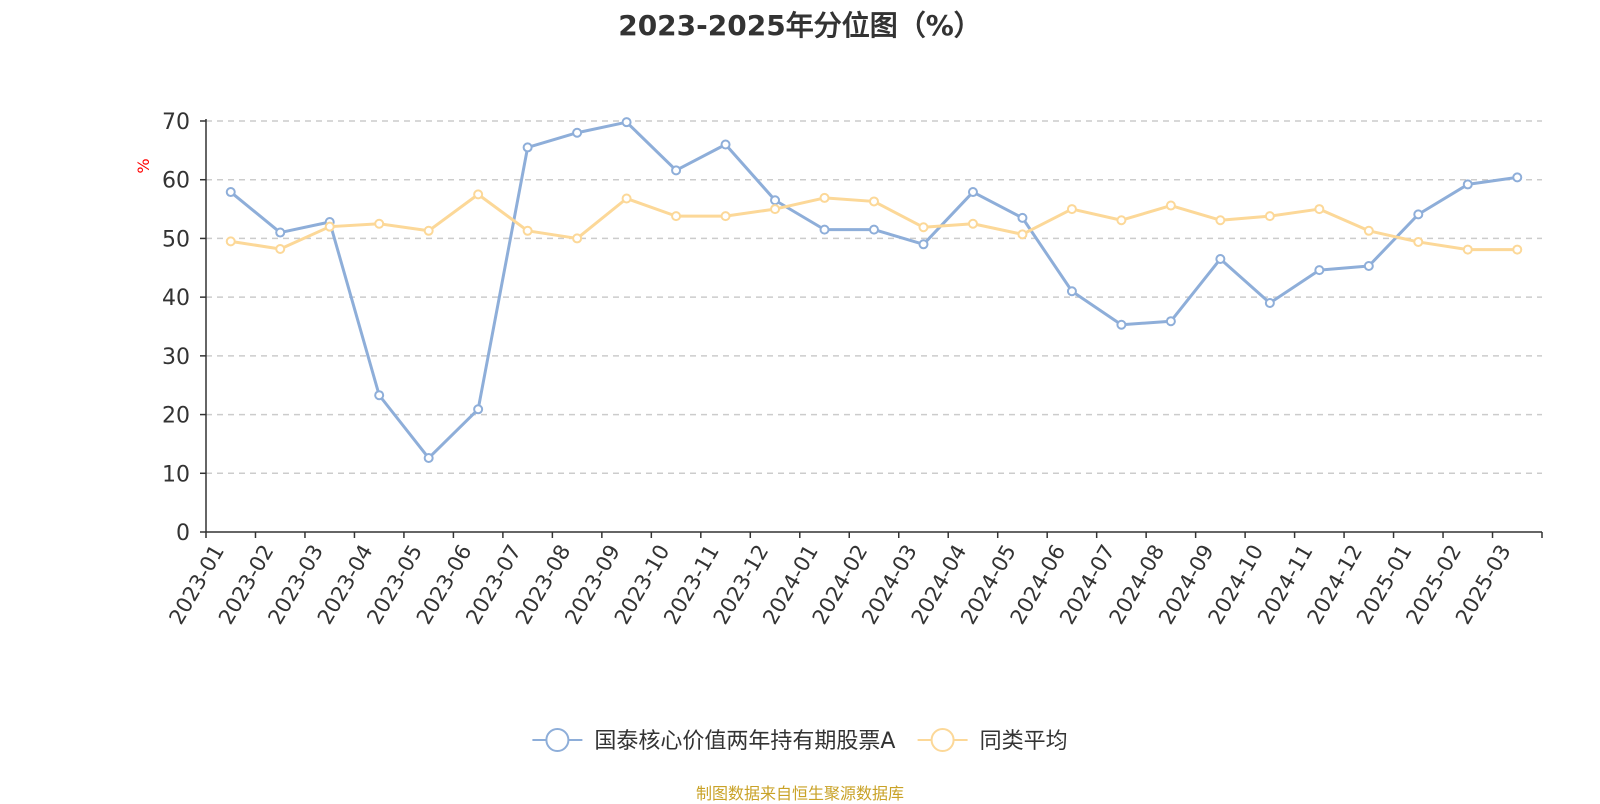 The image size is (1600, 804). I want to click on legend-item-0: 国泰核心价值两年持有期股票A, so click(713, 741).